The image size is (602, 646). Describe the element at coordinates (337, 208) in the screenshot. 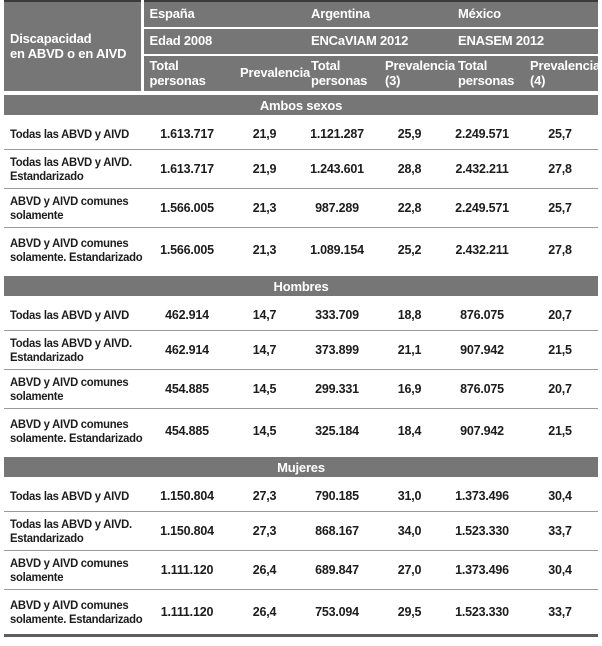

I see `cell-argentina-total: 987.289` at that location.